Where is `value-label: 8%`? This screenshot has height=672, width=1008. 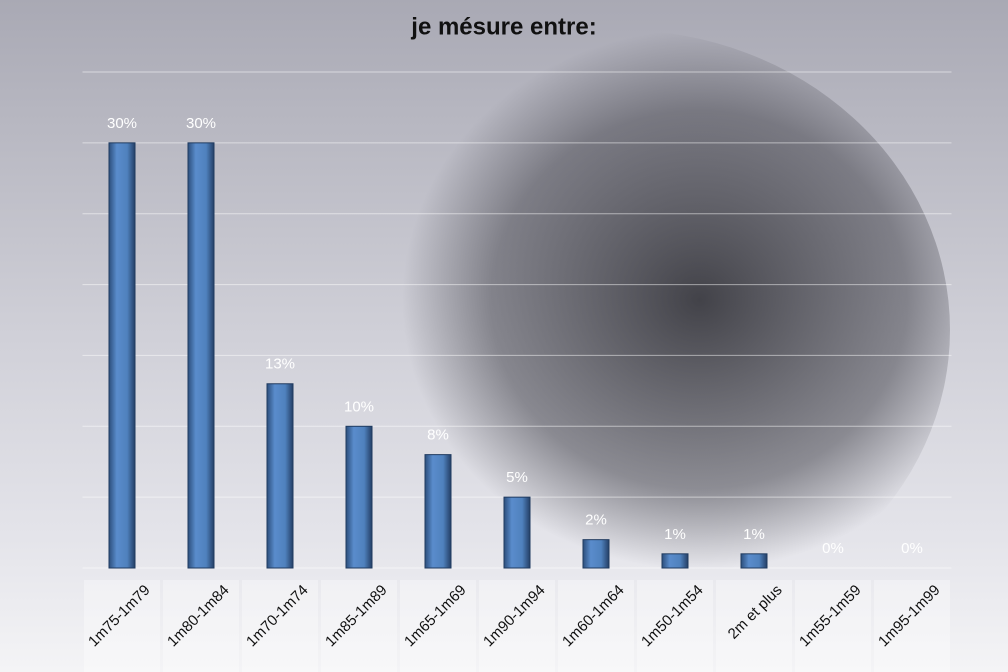
value-label: 8% is located at coordinates (438, 435).